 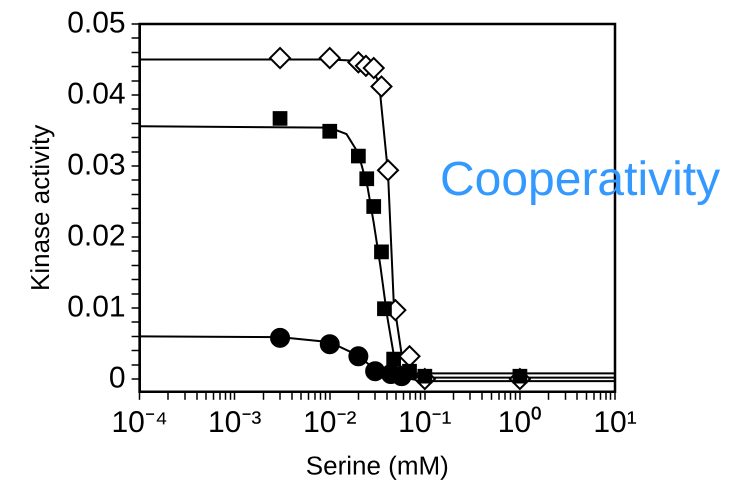 I want to click on y-tick-label: 0.01, so click(x=96, y=307).